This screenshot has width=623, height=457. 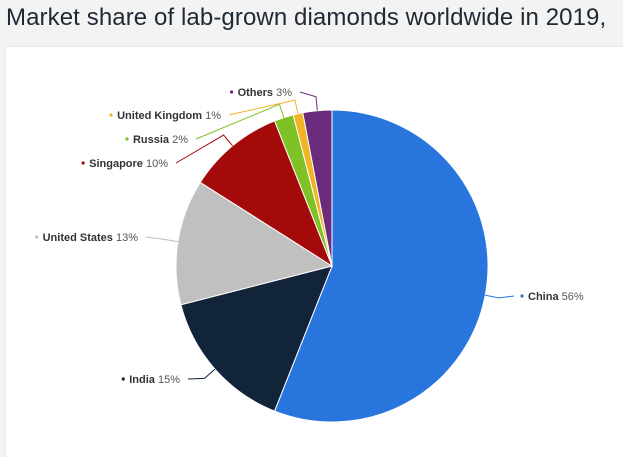 What do you see at coordinates (254, 243) in the screenshot?
I see `pie-slice-united-states` at bounding box center [254, 243].